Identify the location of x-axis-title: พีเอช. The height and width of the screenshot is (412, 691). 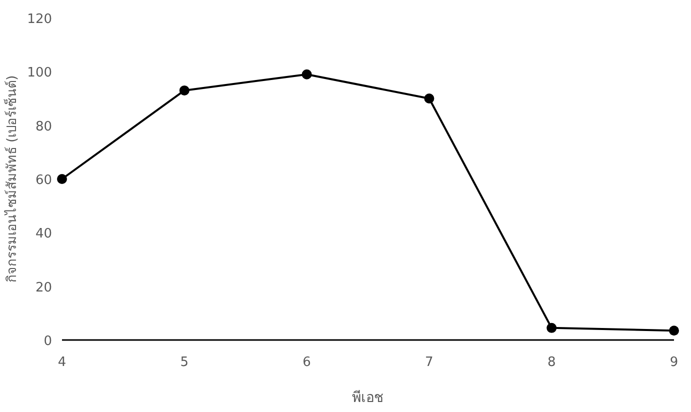
(368, 398).